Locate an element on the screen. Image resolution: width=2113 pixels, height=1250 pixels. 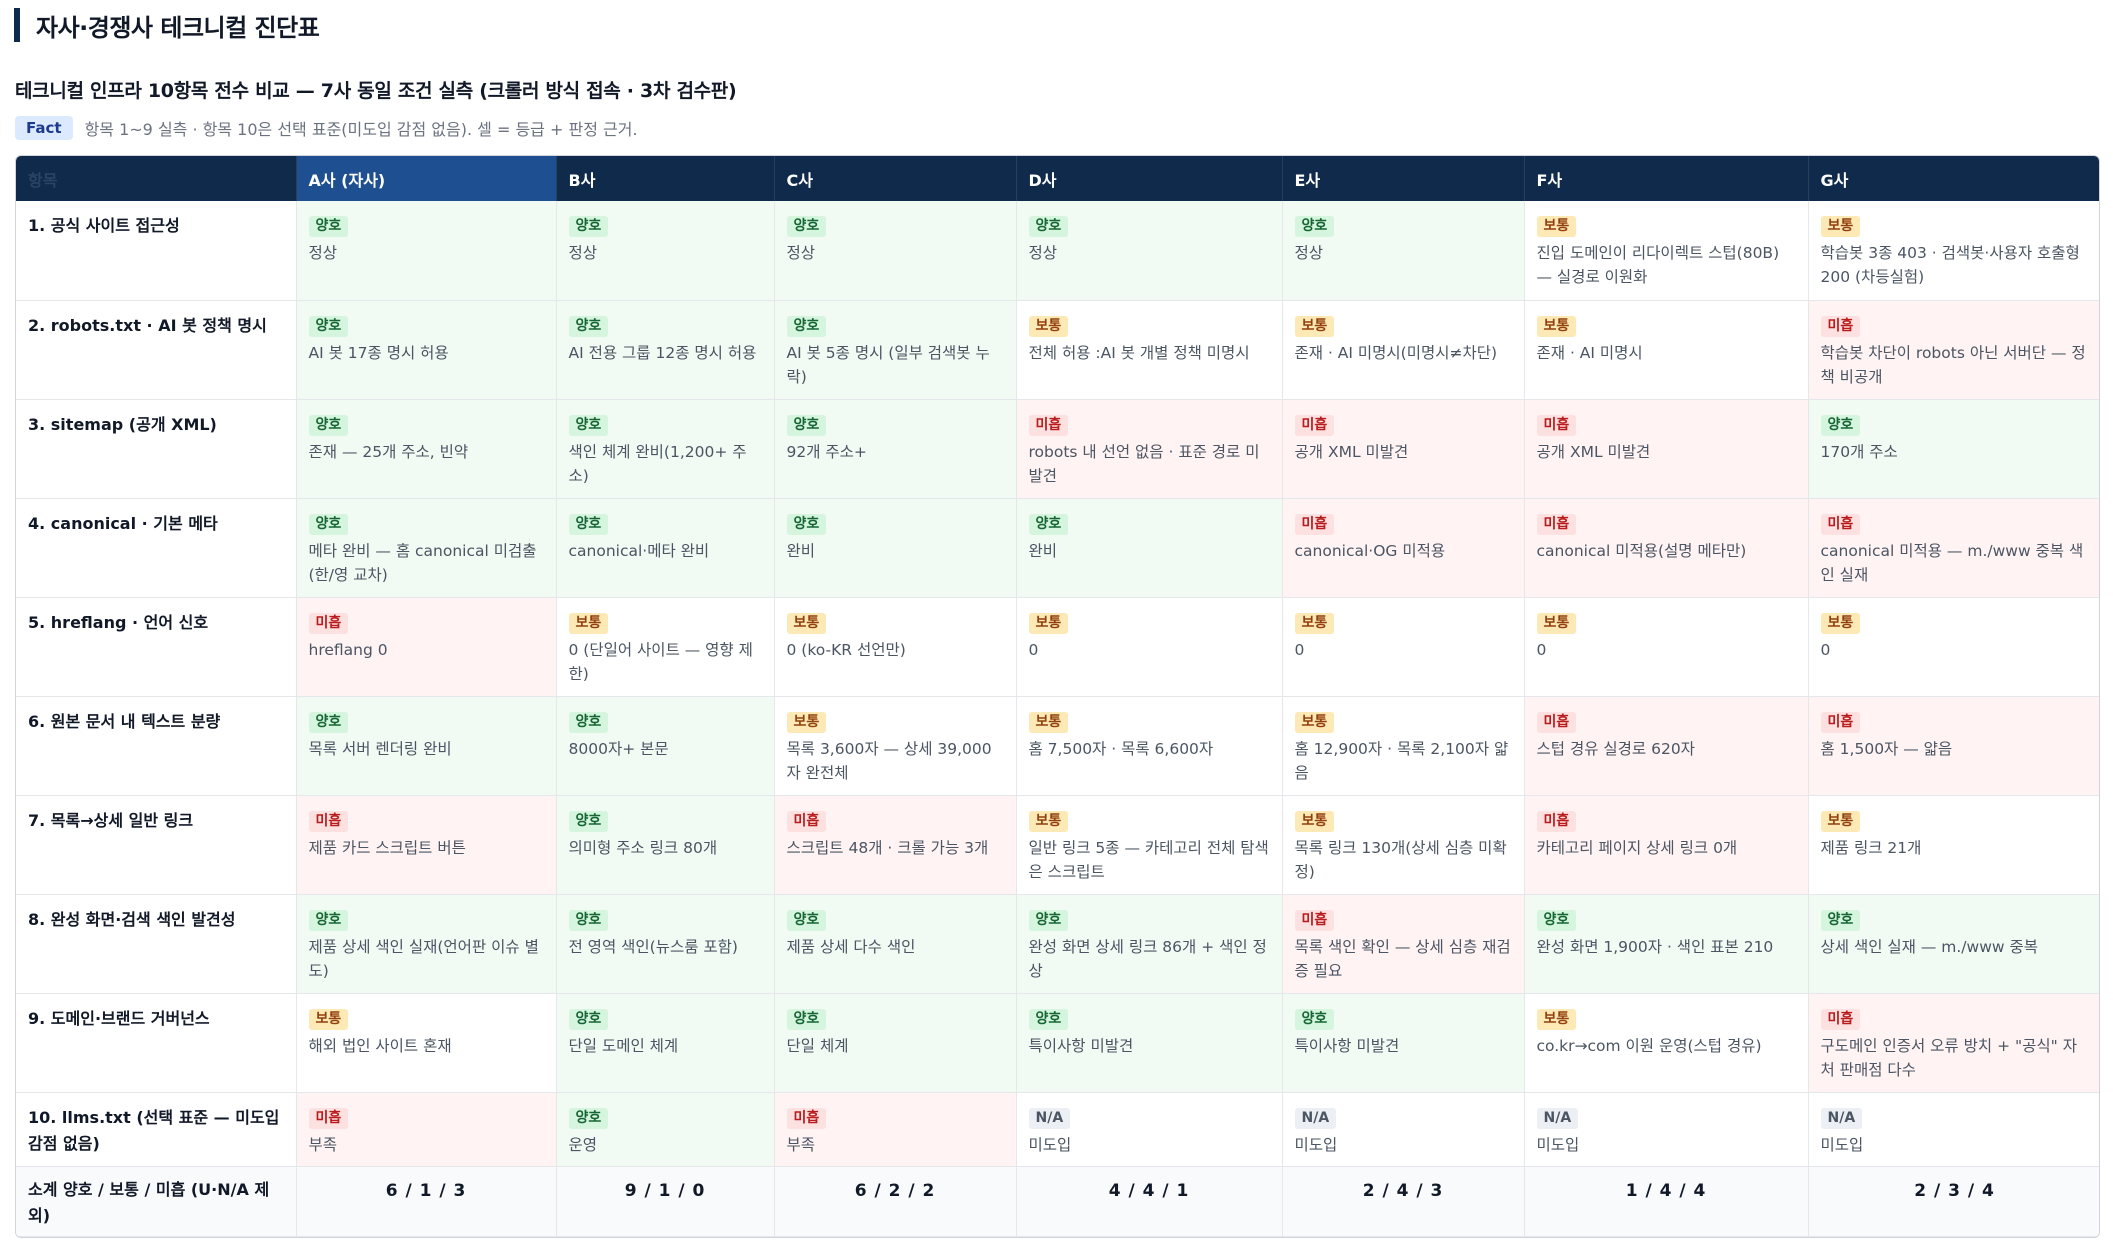
grade-cell: 미흡 학습봇 차단이 robots 아닌 서버단 — 정책 비공개 is located at coordinates (1953, 350).